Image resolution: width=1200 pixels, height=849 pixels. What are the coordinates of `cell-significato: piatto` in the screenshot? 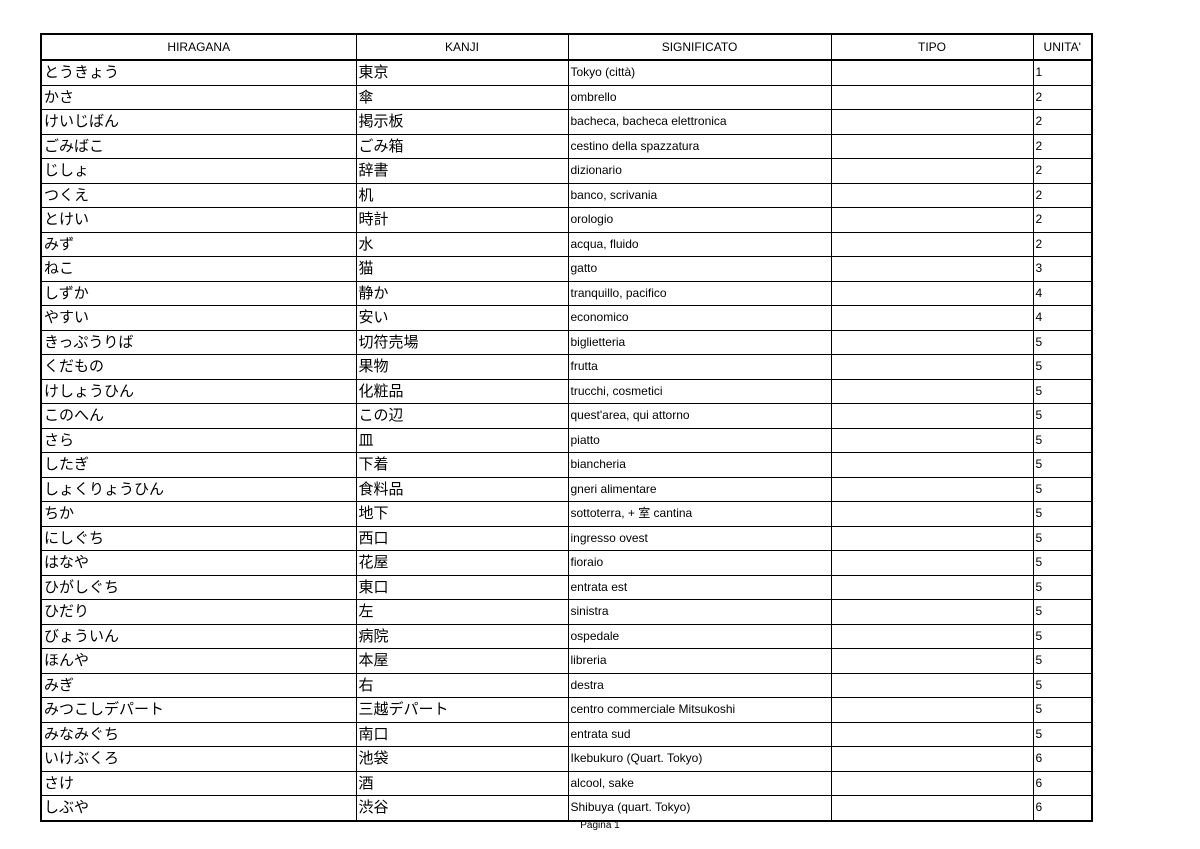 It's located at (699, 440).